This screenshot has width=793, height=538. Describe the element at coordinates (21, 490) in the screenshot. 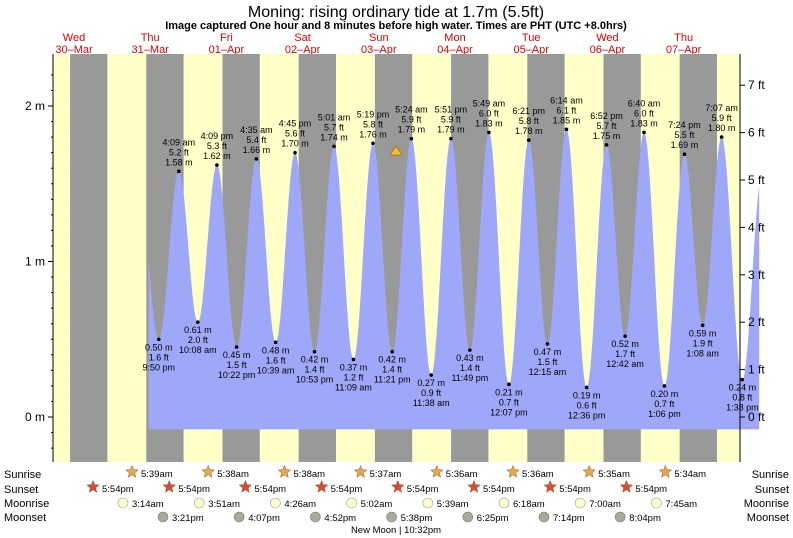

I see `sunset-label-left: Sunset` at that location.